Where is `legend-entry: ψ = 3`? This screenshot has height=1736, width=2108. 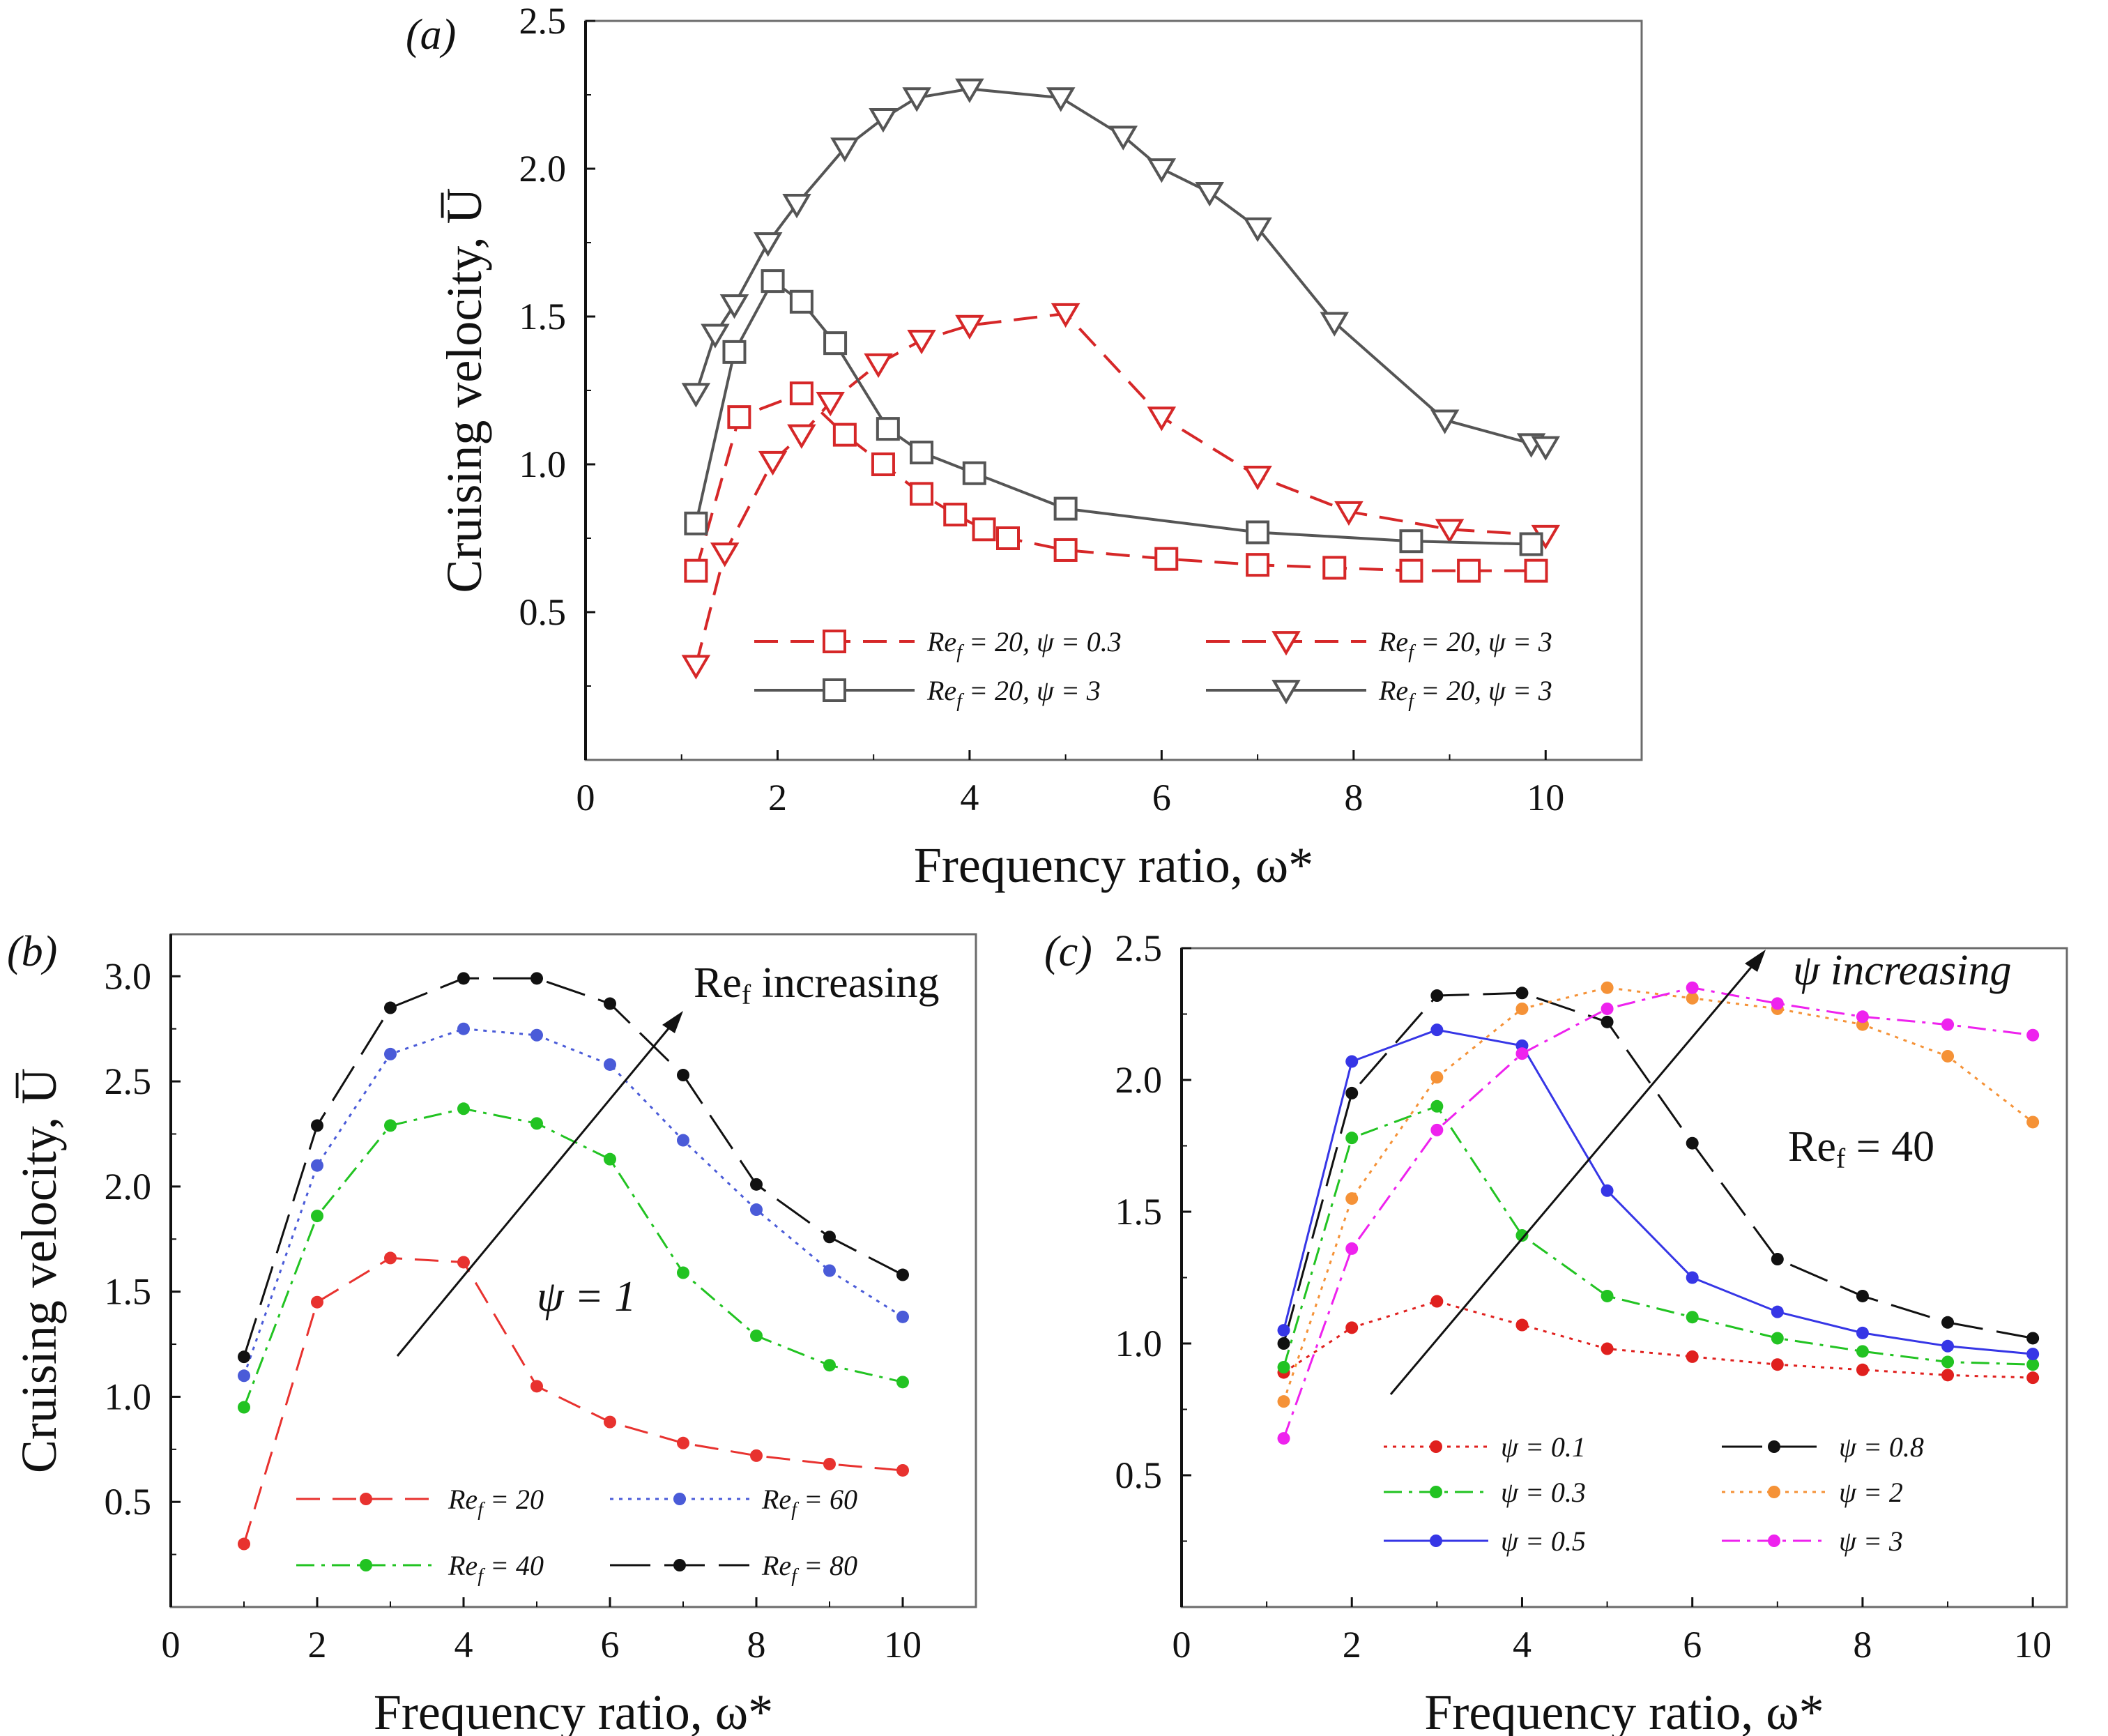 legend-entry: ψ = 3 is located at coordinates (1812, 1541).